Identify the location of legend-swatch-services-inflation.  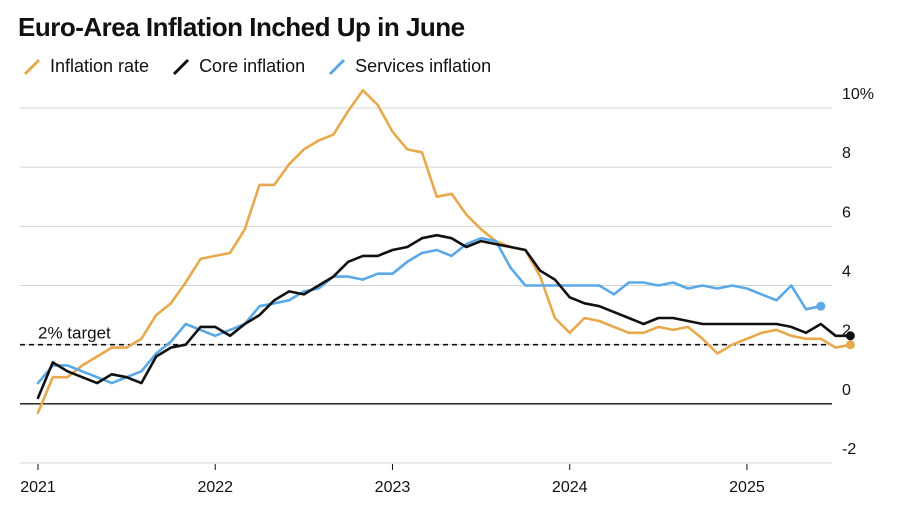
(337, 66).